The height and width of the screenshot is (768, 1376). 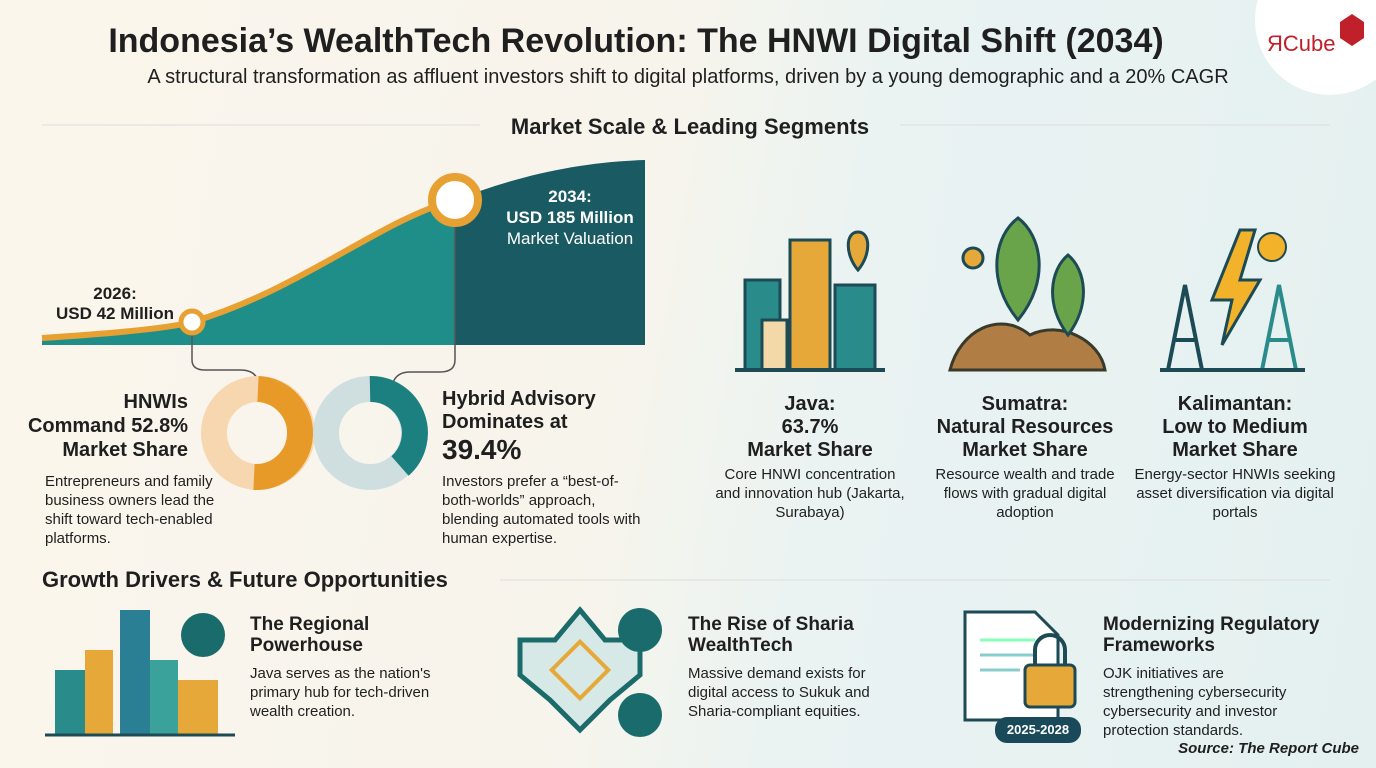 What do you see at coordinates (1232, 300) in the screenshot?
I see `energy-icon` at bounding box center [1232, 300].